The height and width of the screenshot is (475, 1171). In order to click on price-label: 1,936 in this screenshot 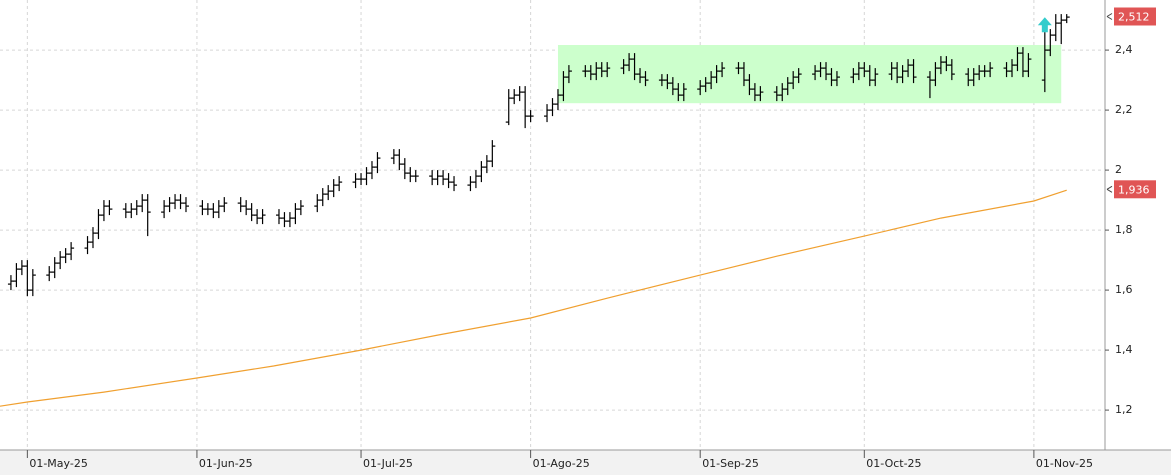, I will do `click(1134, 189)`.